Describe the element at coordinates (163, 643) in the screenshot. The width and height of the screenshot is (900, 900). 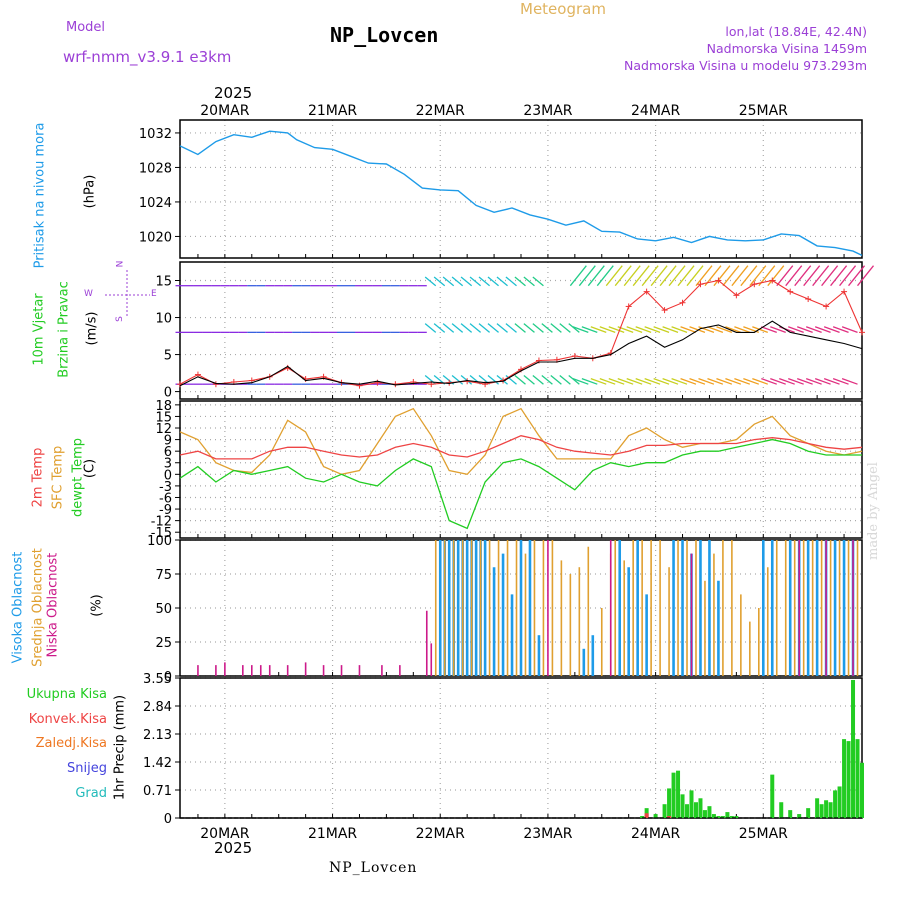
I see `y-tick-label: 25` at that location.